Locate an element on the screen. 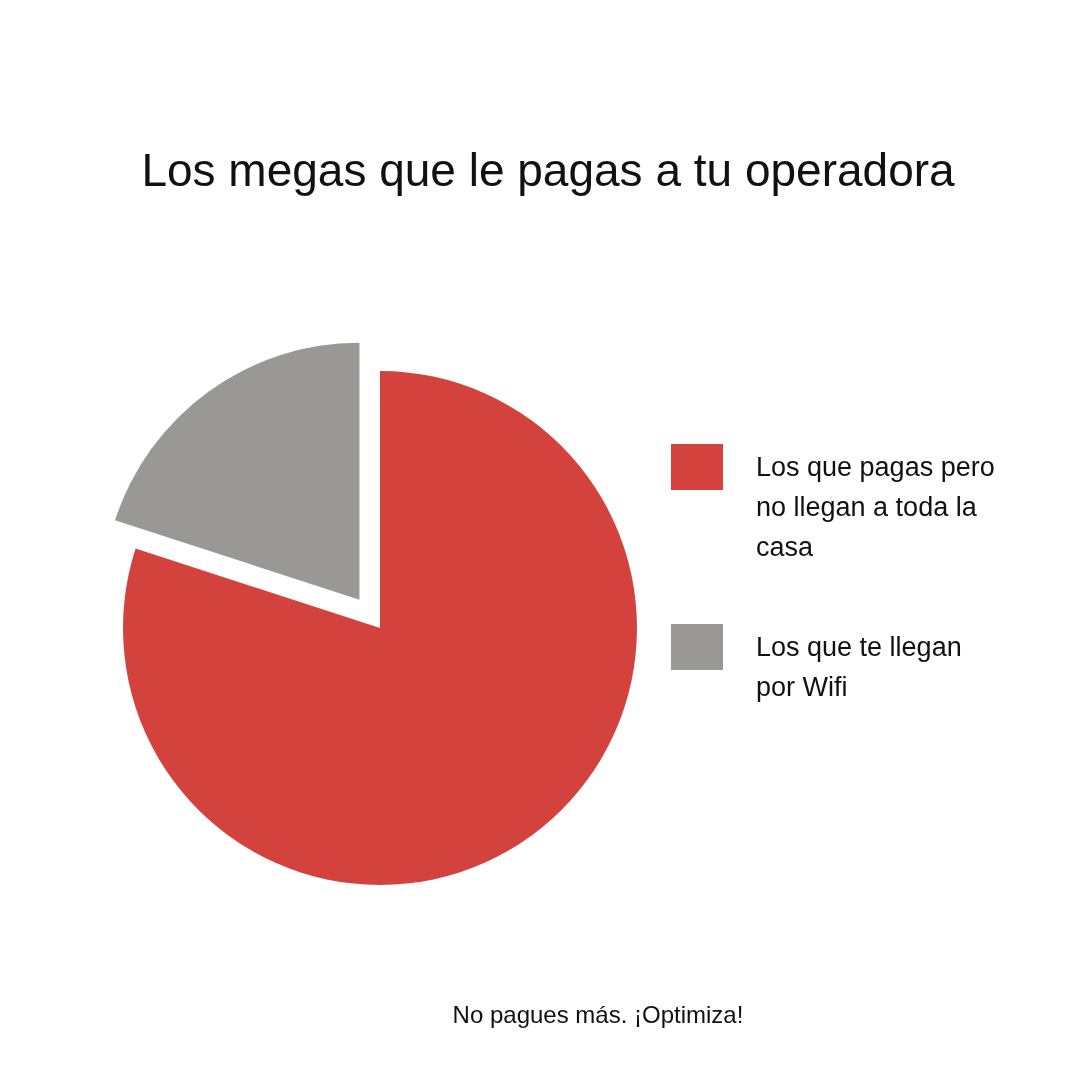  legend-label: Los que pagas pero no llegan a toda la casa is located at coordinates (875, 507).